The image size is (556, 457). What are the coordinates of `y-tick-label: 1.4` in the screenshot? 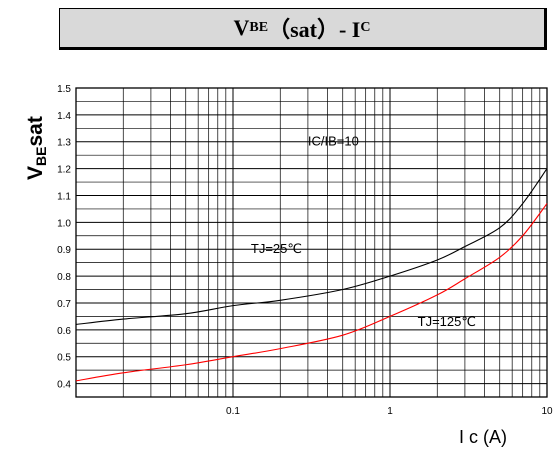 It's located at (64, 116).